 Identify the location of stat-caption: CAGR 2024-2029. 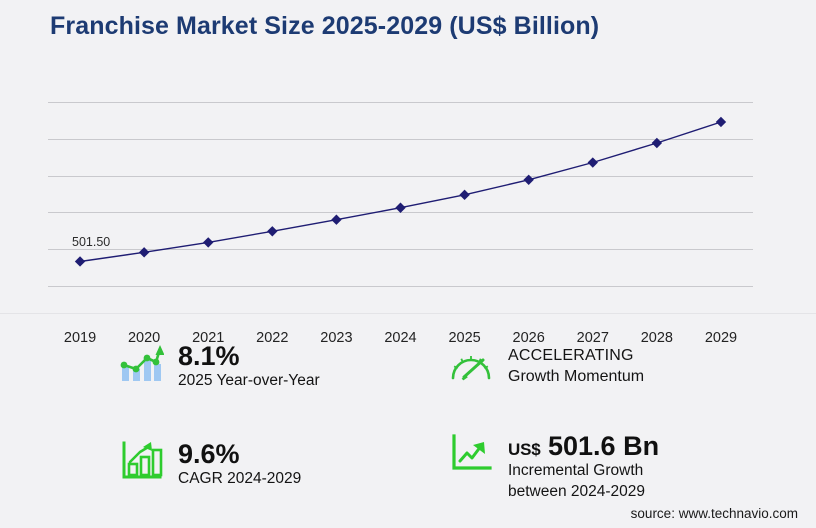
(240, 479).